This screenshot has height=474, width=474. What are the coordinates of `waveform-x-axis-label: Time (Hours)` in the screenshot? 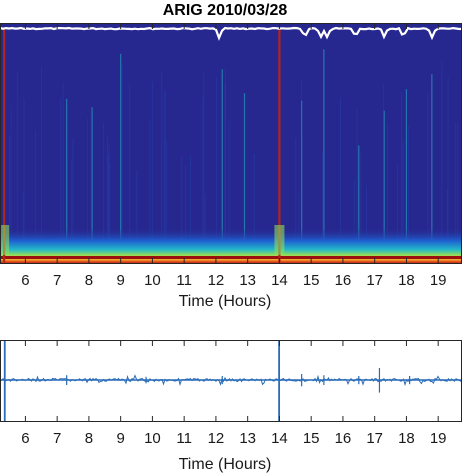 It's located at (225, 464).